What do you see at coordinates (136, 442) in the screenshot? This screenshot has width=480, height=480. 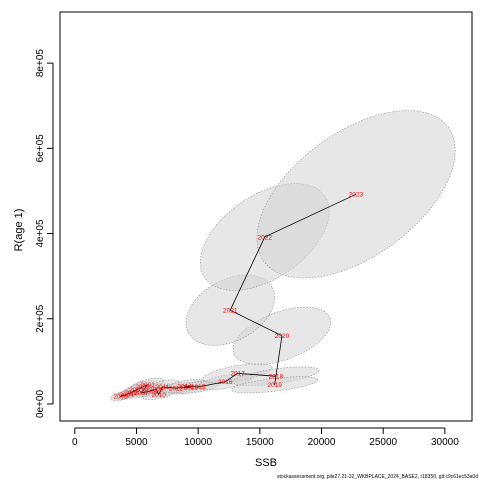 I see `x-tick-label: 5000` at bounding box center [136, 442].